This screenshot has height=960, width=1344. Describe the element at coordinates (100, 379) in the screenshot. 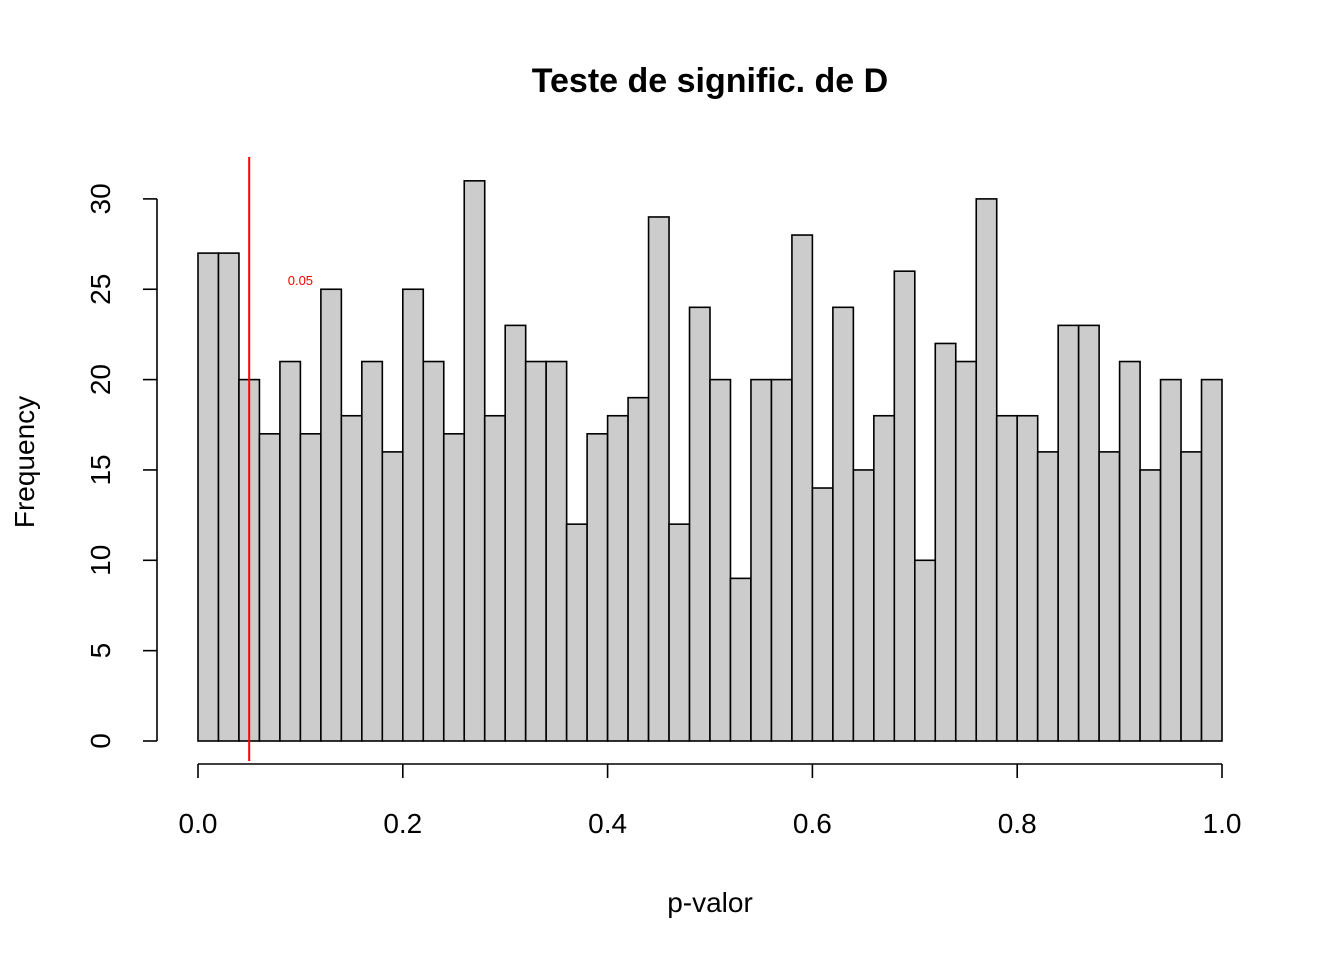

I see `y-tick-label: 20` at that location.